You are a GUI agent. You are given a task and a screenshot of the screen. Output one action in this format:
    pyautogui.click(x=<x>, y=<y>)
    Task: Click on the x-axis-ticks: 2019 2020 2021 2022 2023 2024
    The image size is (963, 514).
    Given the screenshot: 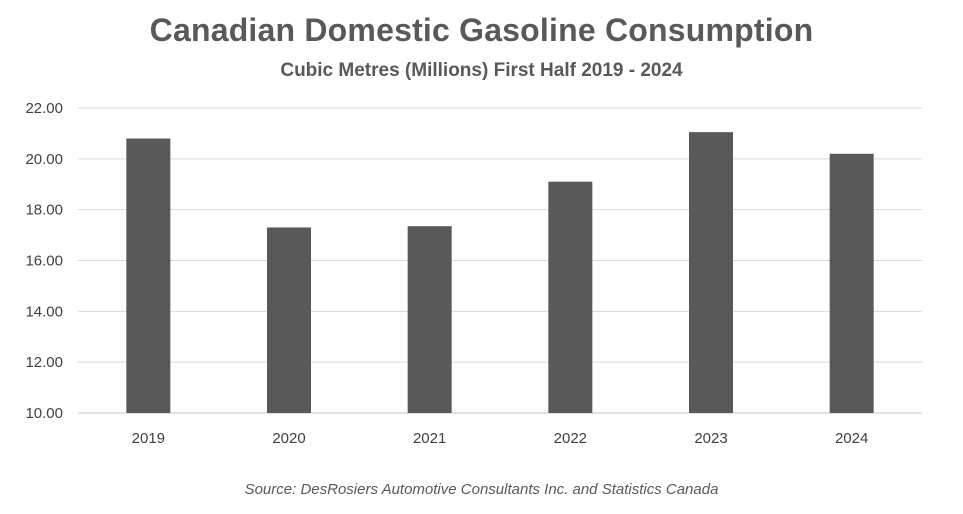 What is the action you would take?
    pyautogui.click(x=500, y=438)
    